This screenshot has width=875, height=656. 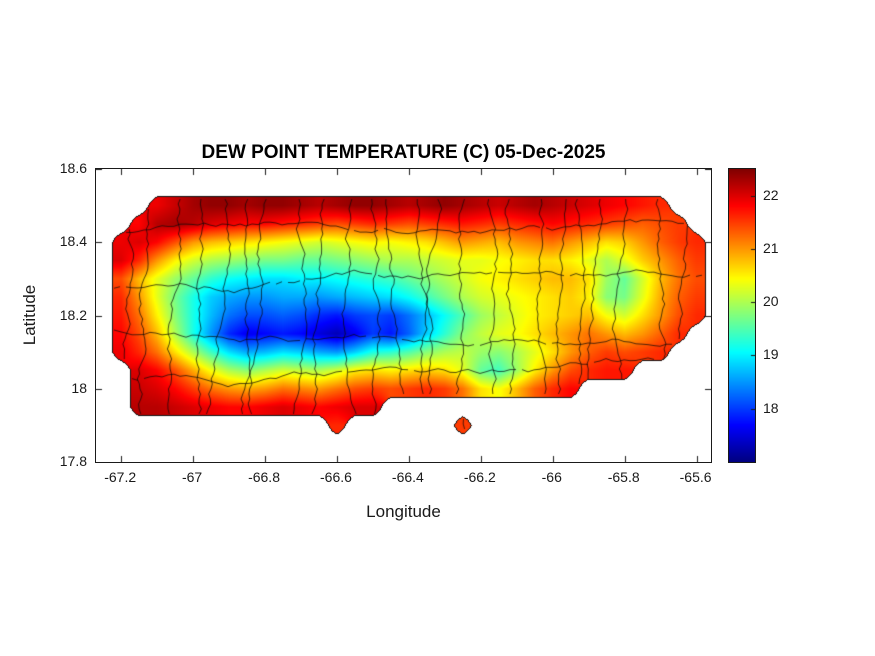 I want to click on x-tick-label: -67, so click(x=192, y=477).